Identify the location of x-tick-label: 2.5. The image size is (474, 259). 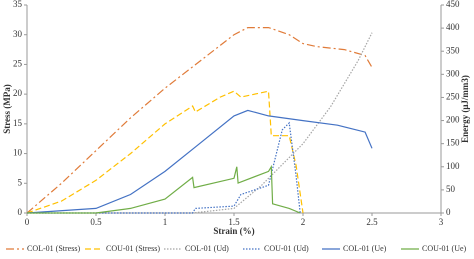
(372, 222).